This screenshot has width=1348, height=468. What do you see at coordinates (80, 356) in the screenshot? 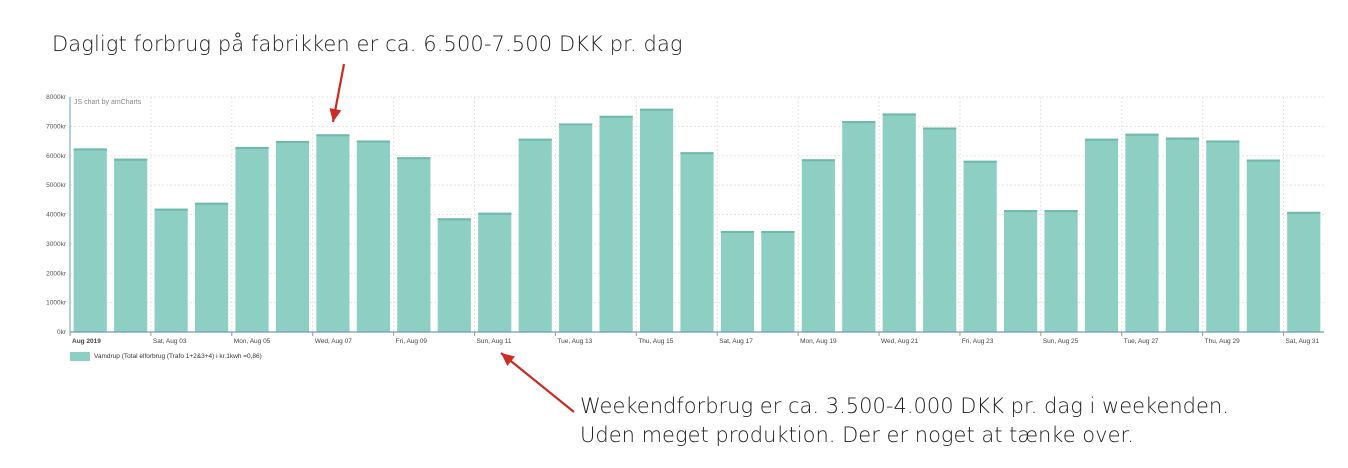
I see `legend-swatch` at bounding box center [80, 356].